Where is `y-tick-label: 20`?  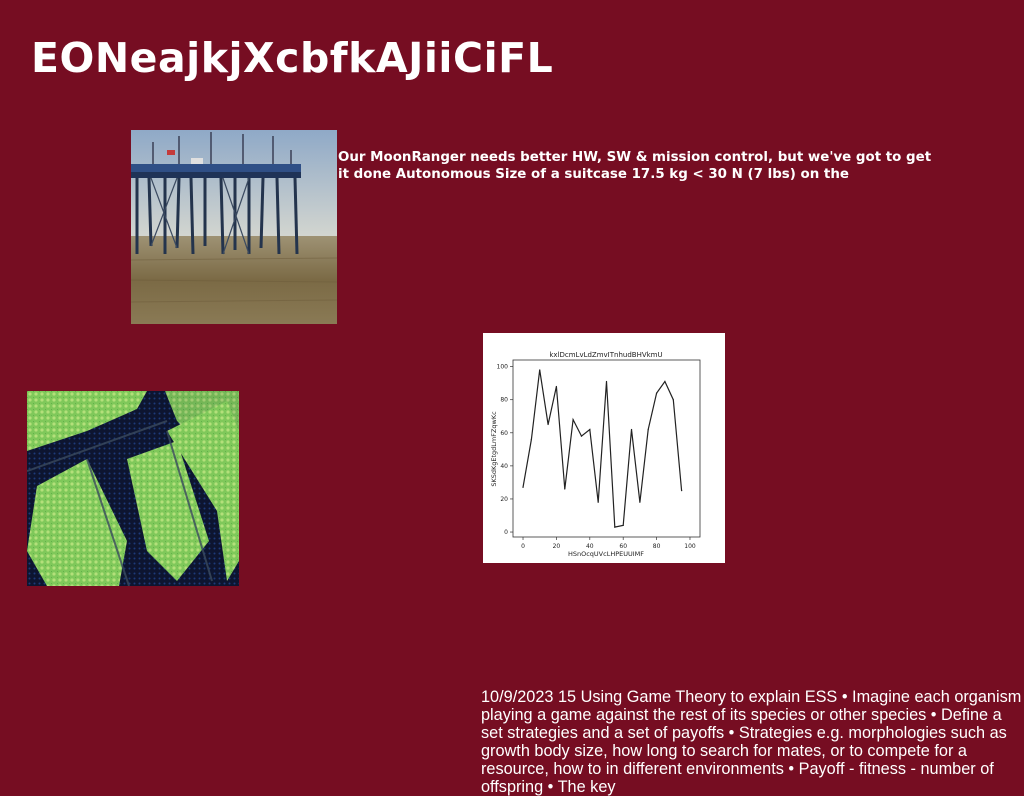
y-tick-label: 20 is located at coordinates (504, 499).